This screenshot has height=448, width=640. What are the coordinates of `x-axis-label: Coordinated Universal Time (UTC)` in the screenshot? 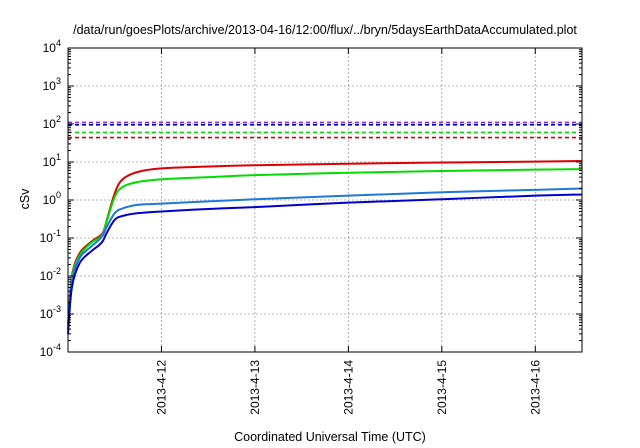 It's located at (330, 437).